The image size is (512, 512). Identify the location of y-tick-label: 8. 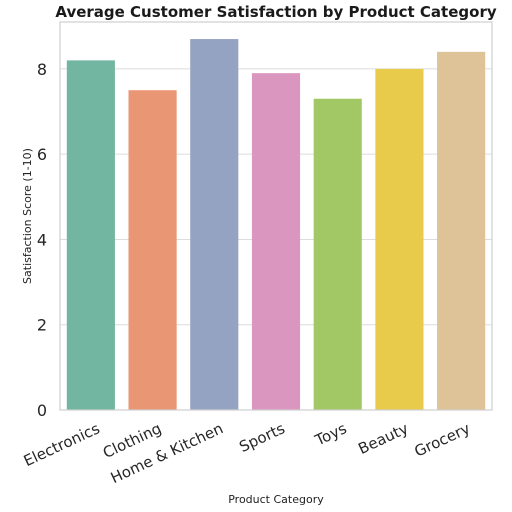
(42, 69).